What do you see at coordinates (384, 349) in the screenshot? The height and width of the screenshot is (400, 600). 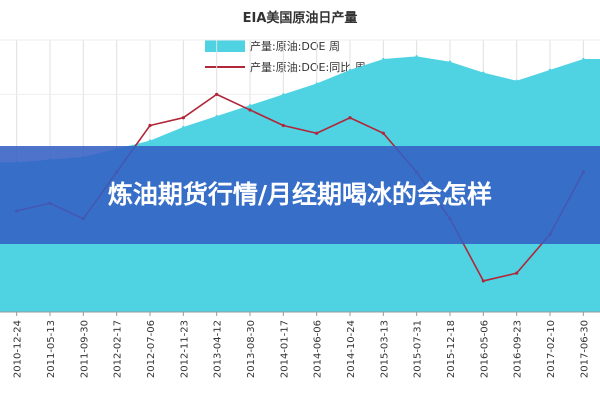 I see `x-tick-label: 2015-03-13` at bounding box center [384, 349].